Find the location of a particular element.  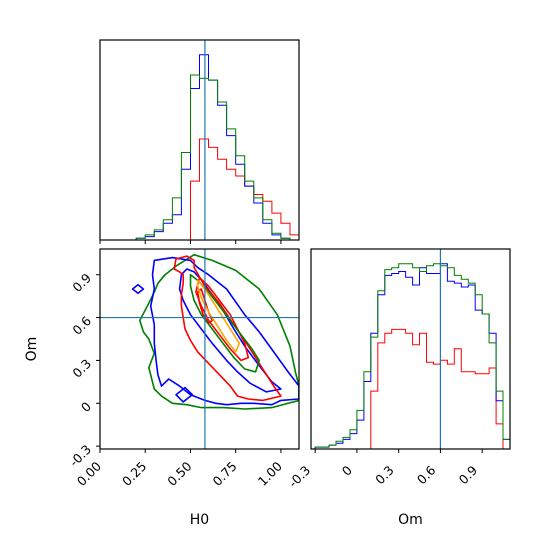

h0-hist-frame is located at coordinates (199, 140).